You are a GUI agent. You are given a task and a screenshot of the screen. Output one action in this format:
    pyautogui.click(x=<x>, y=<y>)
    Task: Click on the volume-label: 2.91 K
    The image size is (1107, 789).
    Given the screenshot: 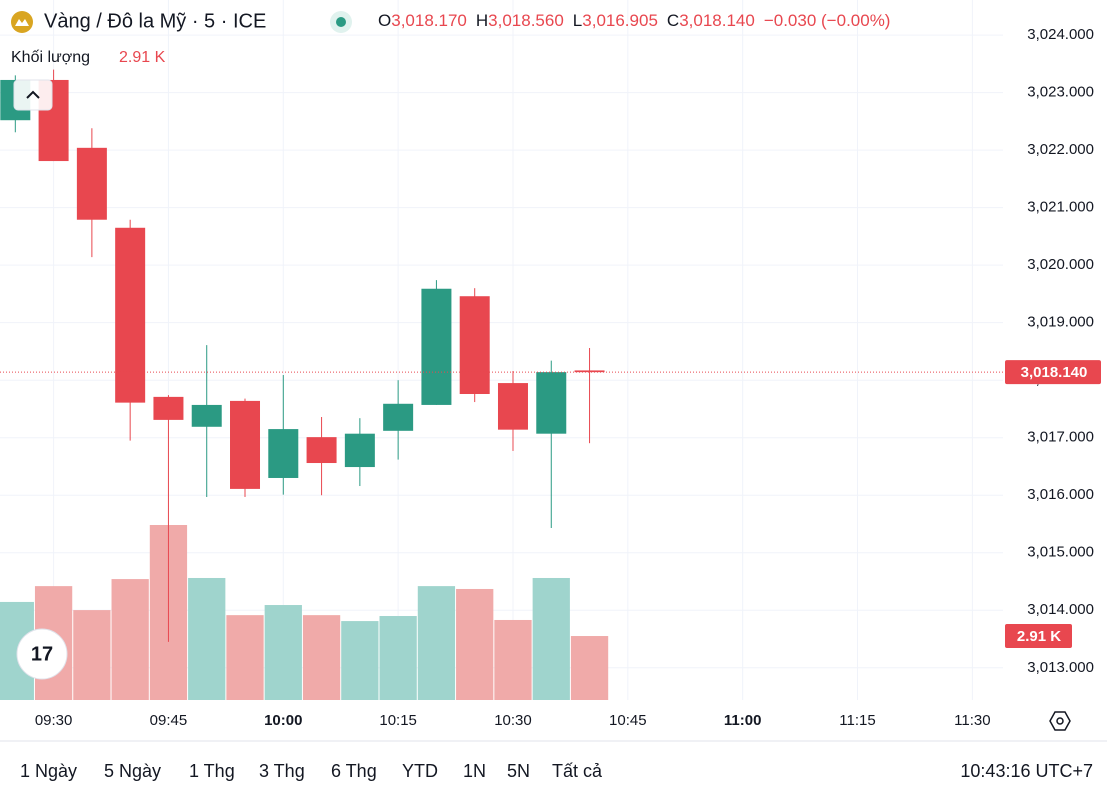 What is the action you would take?
    pyautogui.click(x=1039, y=636)
    